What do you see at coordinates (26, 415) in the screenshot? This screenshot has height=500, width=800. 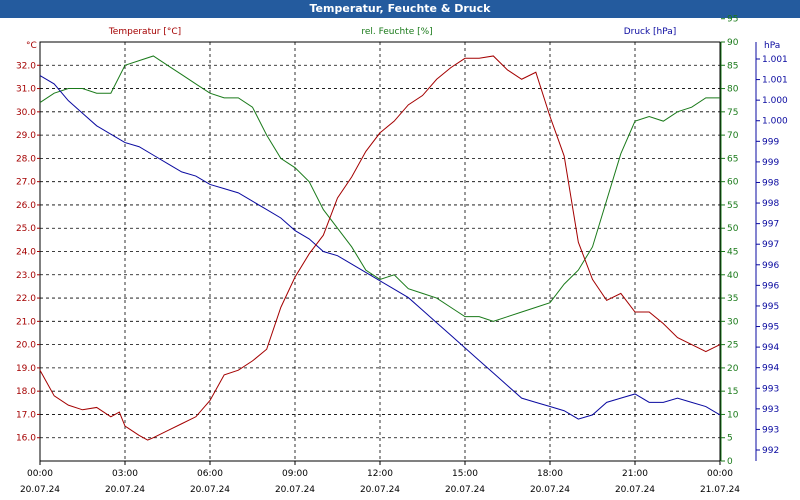 I see `temperature-tick-label: 17.0` at bounding box center [26, 415].